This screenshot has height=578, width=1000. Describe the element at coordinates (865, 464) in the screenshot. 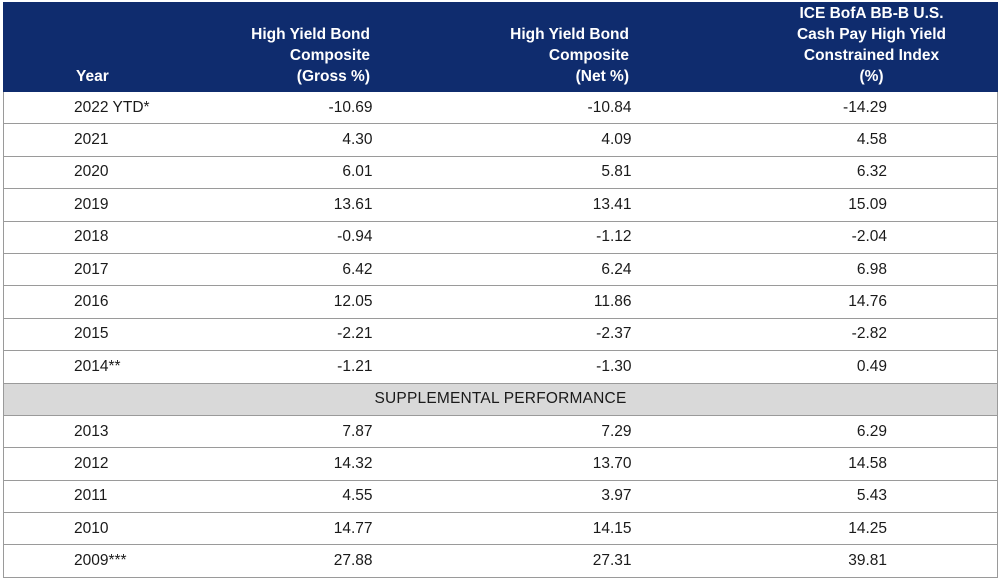

I see `index-cell: 14.58` at that location.